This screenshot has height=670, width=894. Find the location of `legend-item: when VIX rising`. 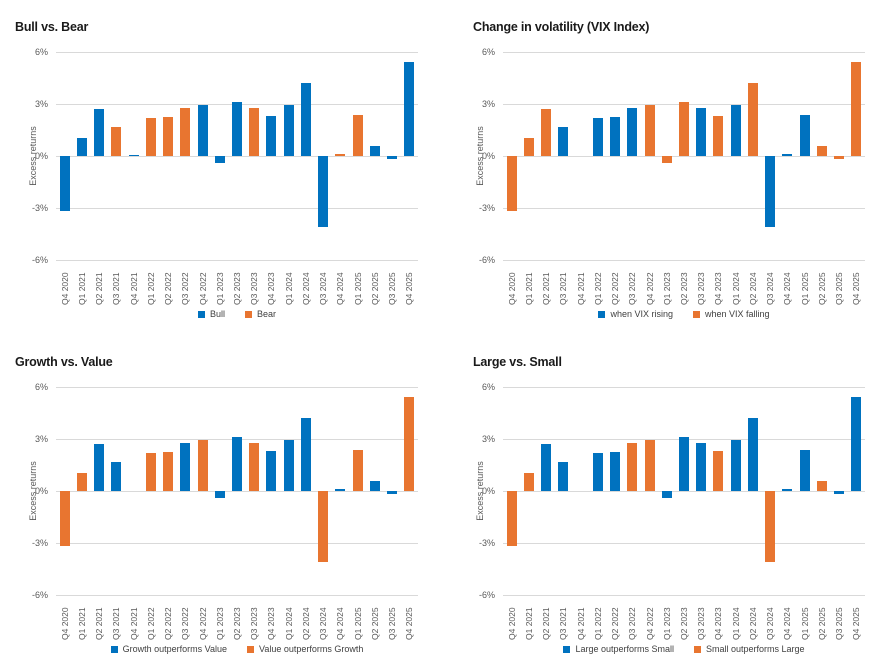

legend-item: when VIX rising is located at coordinates (635, 314).